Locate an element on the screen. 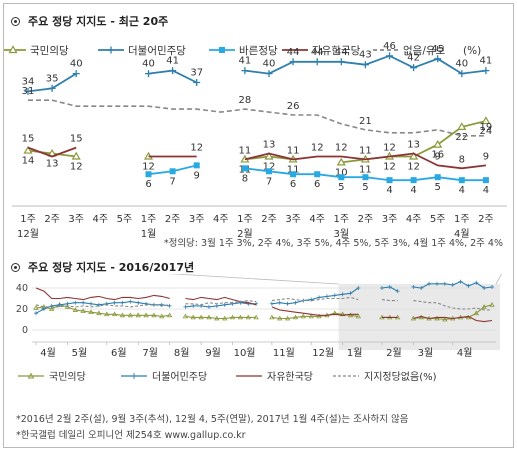  top-value-label-2-13: 5 is located at coordinates (341, 187).